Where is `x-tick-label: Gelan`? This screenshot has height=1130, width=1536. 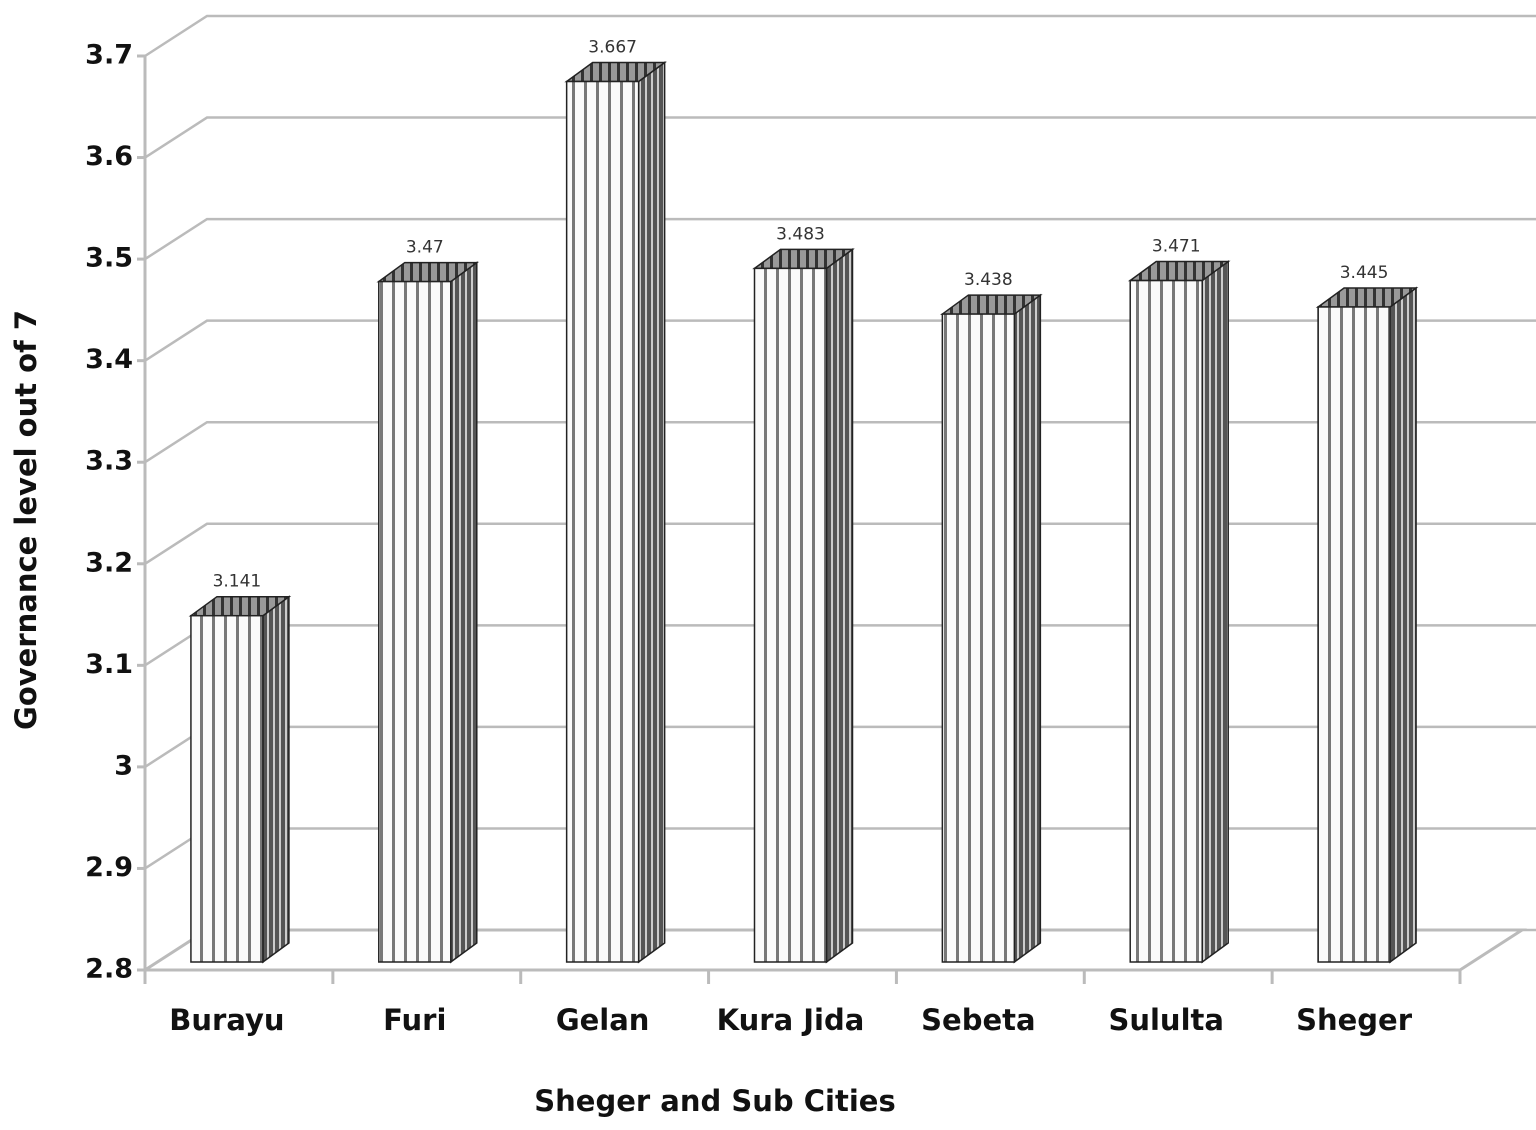 x-tick-label: Gelan is located at coordinates (603, 1020).